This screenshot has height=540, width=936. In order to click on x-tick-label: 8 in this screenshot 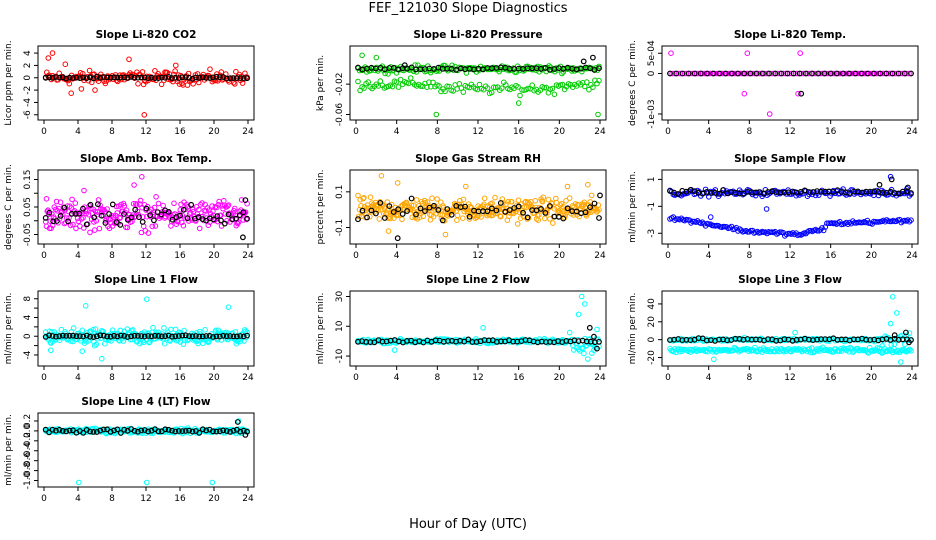, I will do `click(112, 132)`.